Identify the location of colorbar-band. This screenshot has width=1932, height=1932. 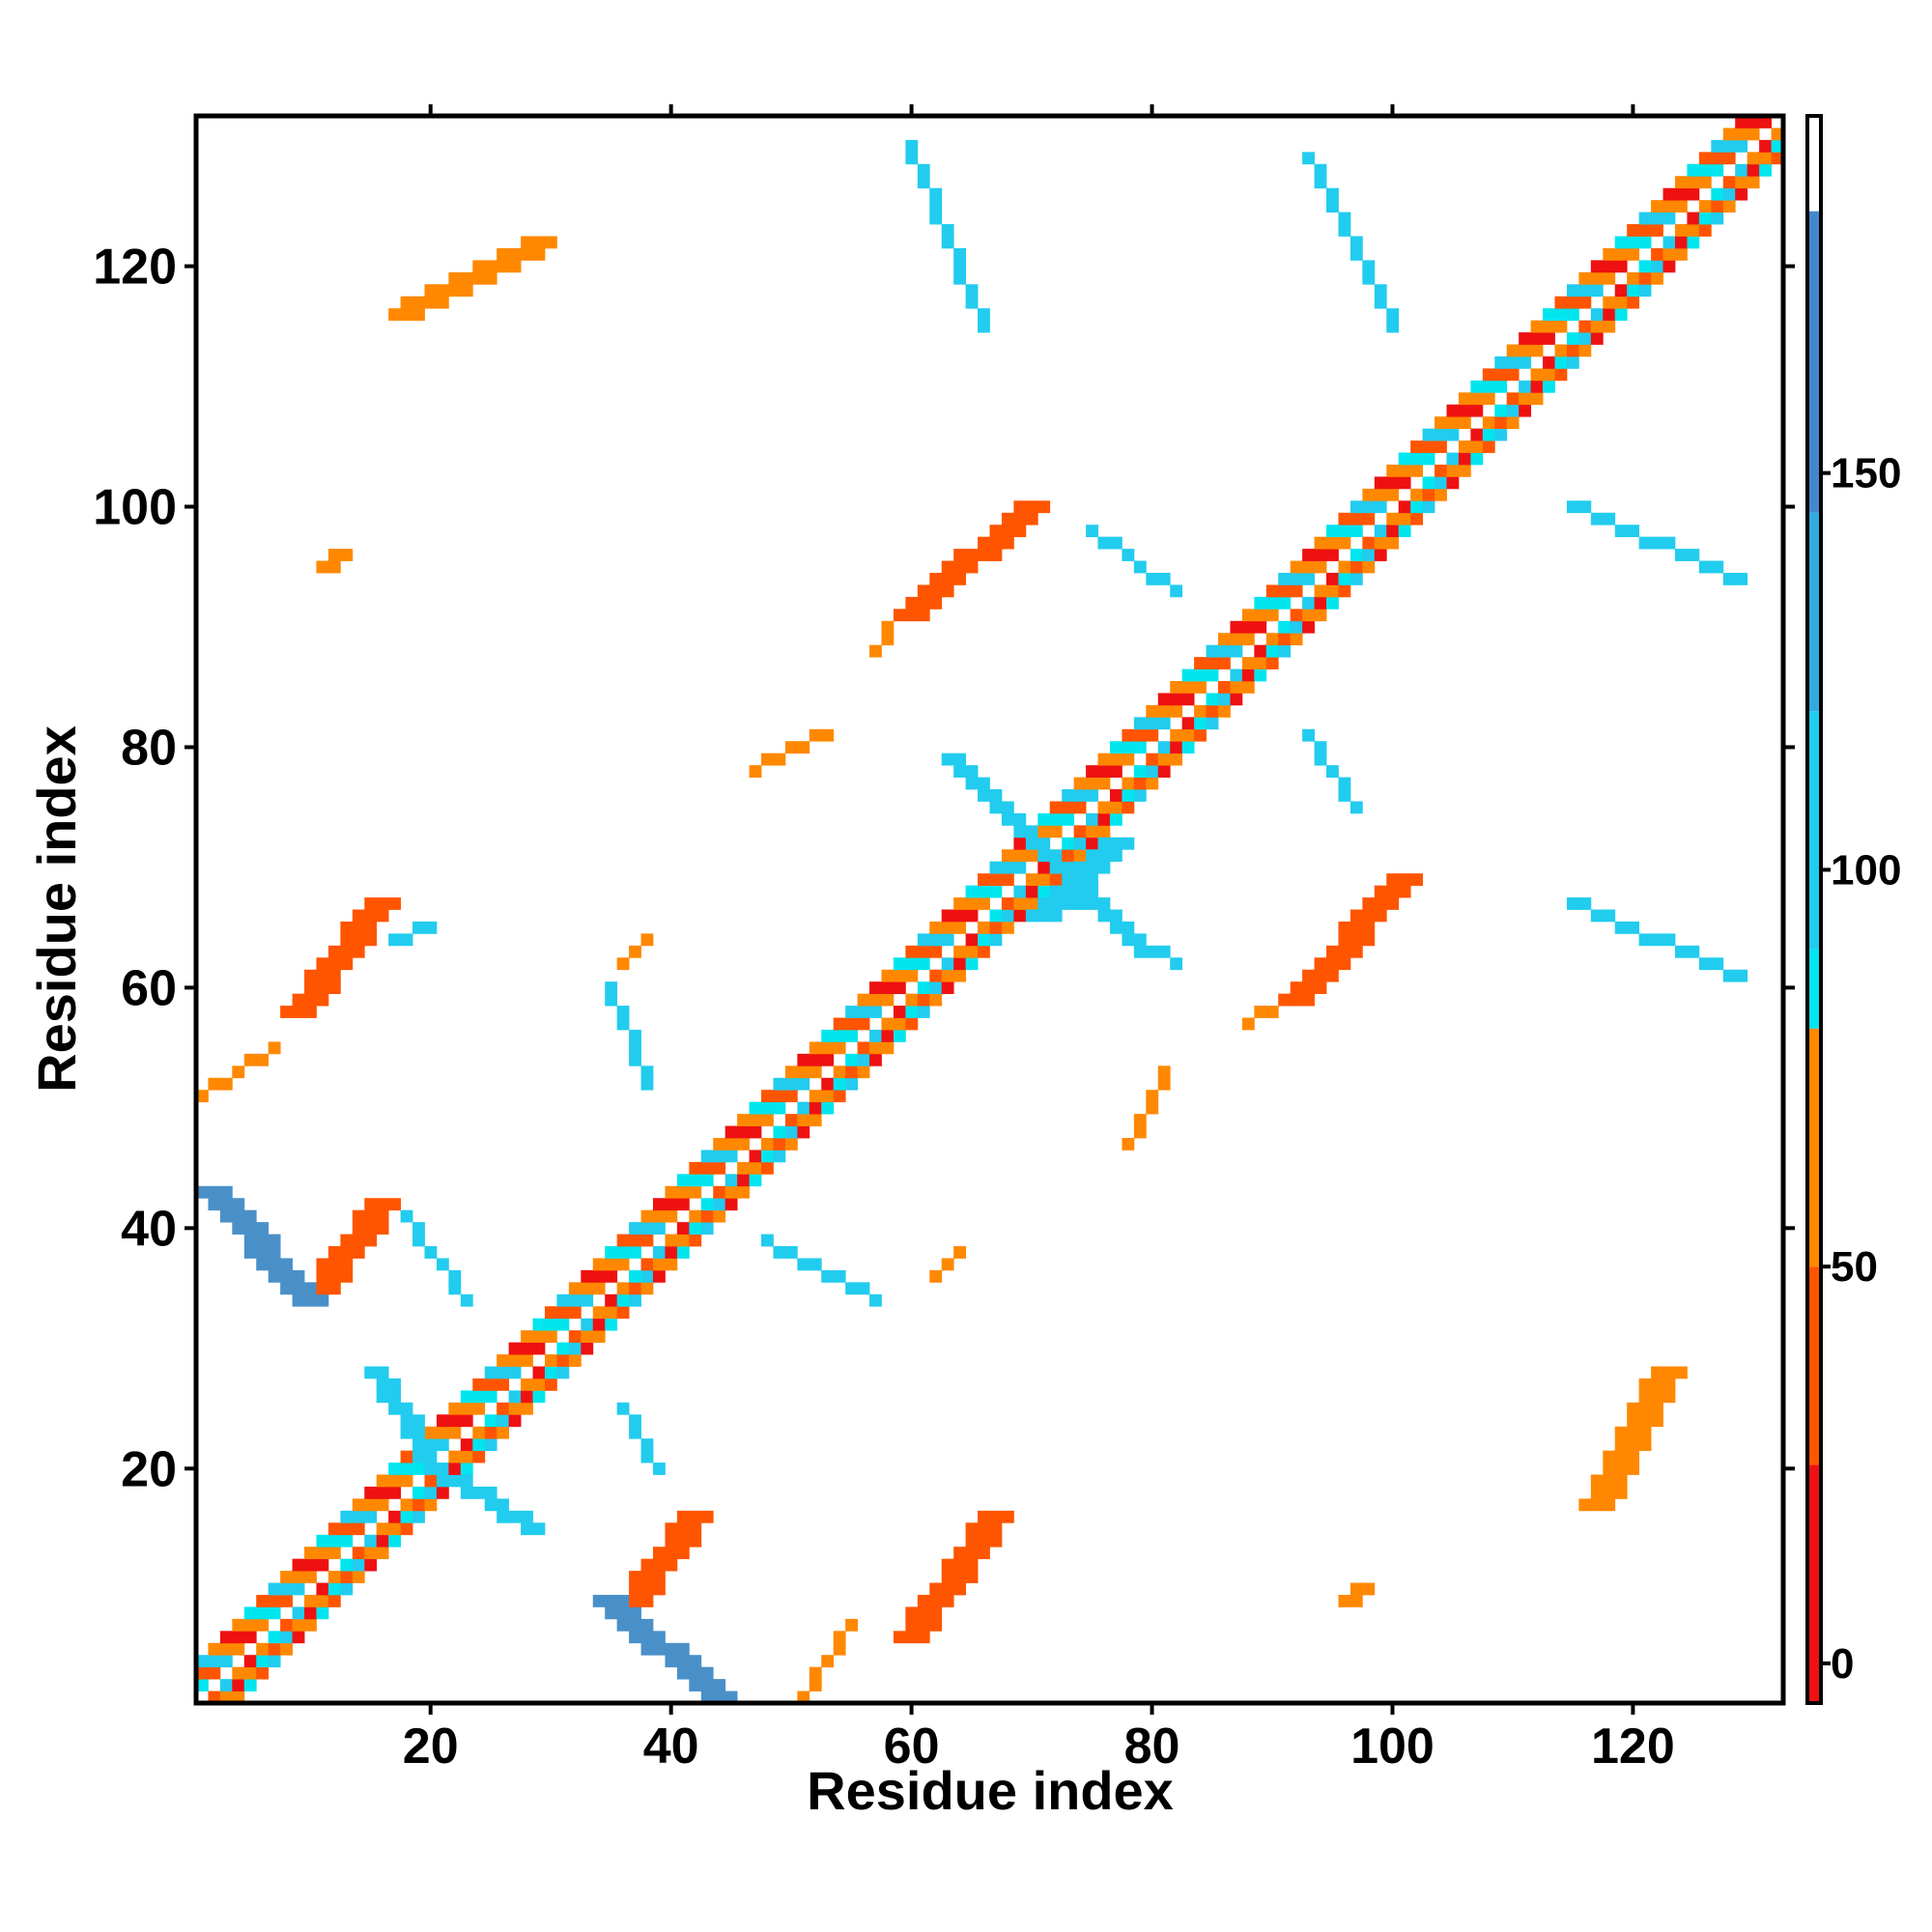
(1814, 1583).